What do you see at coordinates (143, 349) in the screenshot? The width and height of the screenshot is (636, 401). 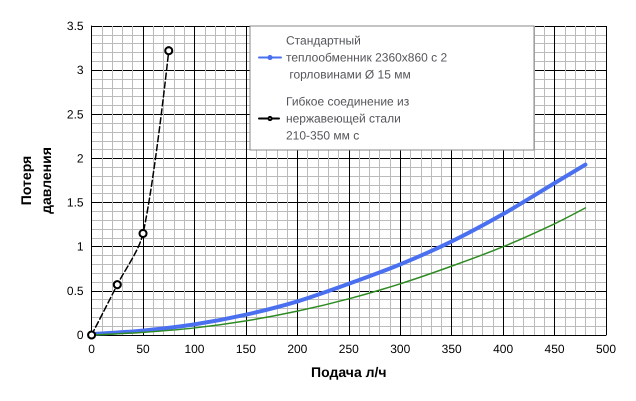 I see `x-tick-label: 50` at bounding box center [143, 349].